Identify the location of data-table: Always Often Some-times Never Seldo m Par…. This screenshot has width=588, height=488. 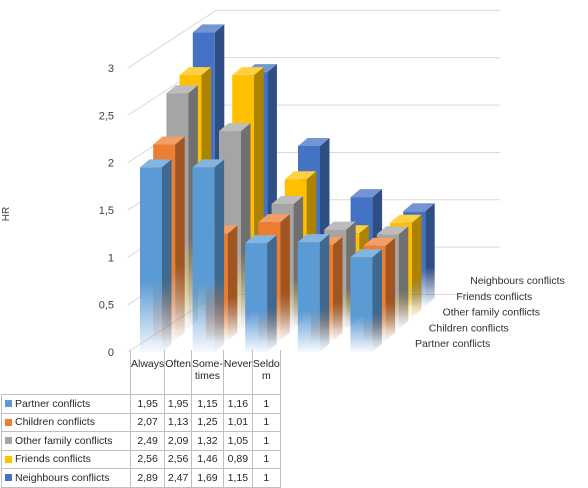
(141, 419).